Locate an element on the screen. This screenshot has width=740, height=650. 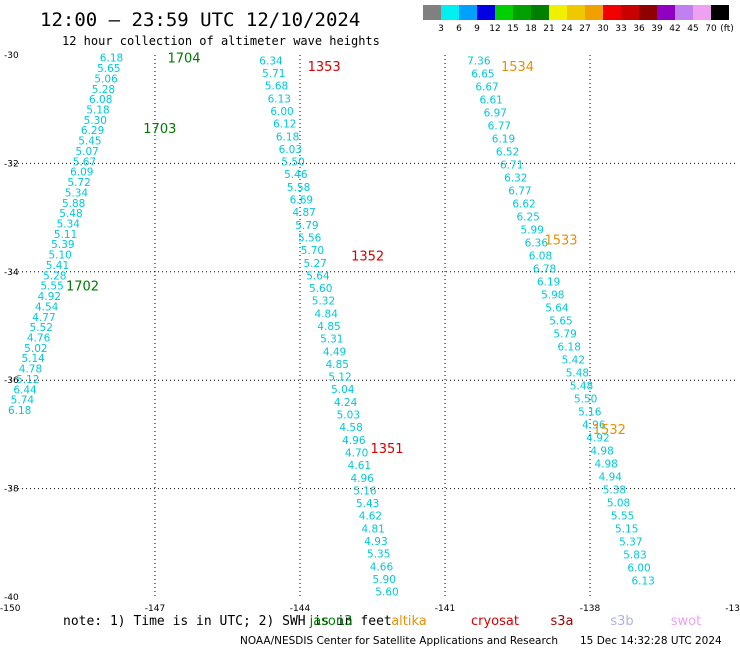
x-tick-label: -141 is located at coordinates (445, 609).